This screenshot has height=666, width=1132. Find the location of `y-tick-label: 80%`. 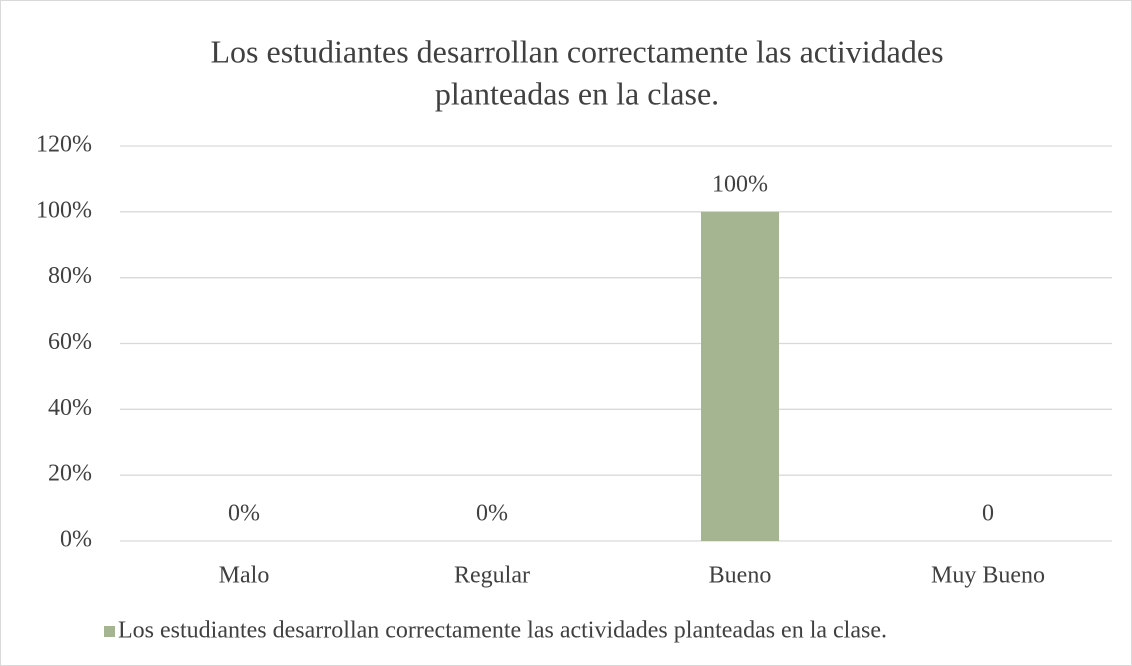

y-tick-label: 80% is located at coordinates (70, 276).